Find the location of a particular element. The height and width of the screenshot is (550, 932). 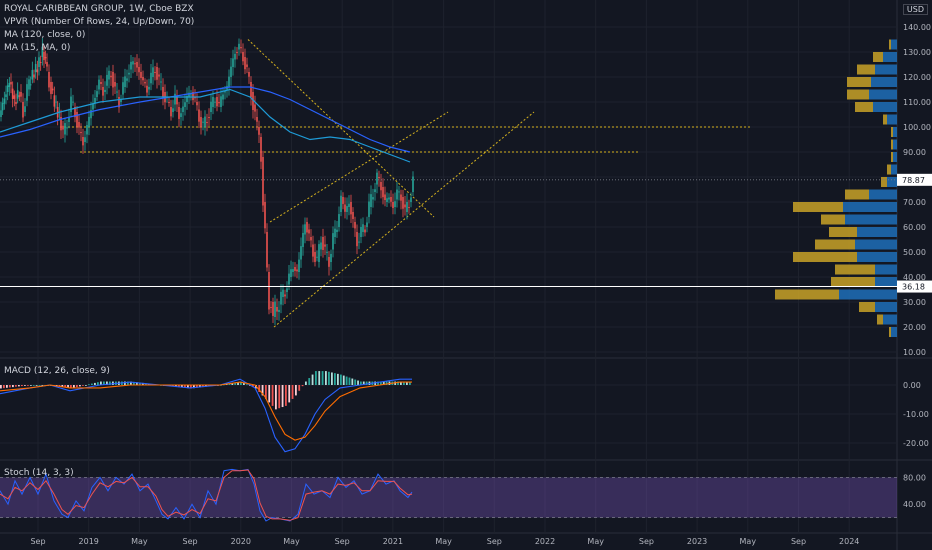

ma120-legend: MA (120, close, 0) is located at coordinates (45, 35).